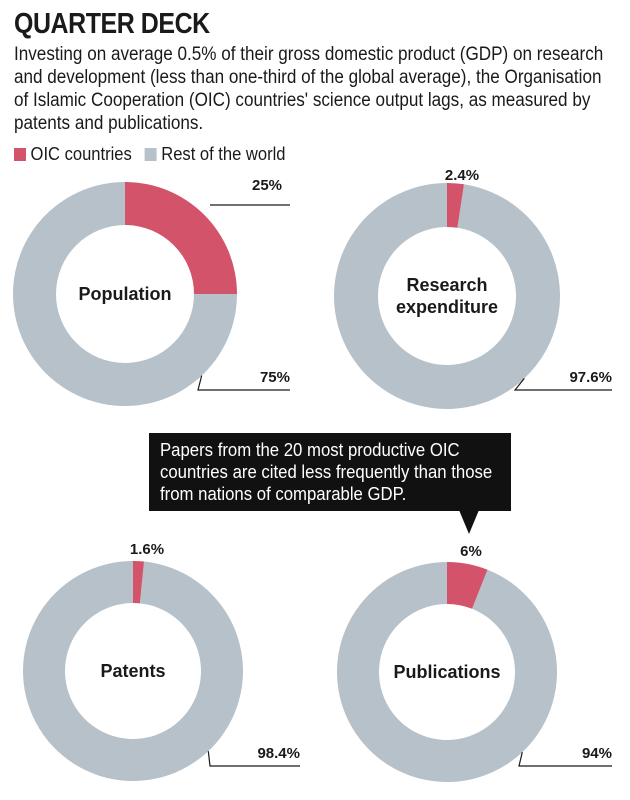 This screenshot has height=800, width=630. I want to click on legend-item-rest: Rest of the world, so click(215, 154).